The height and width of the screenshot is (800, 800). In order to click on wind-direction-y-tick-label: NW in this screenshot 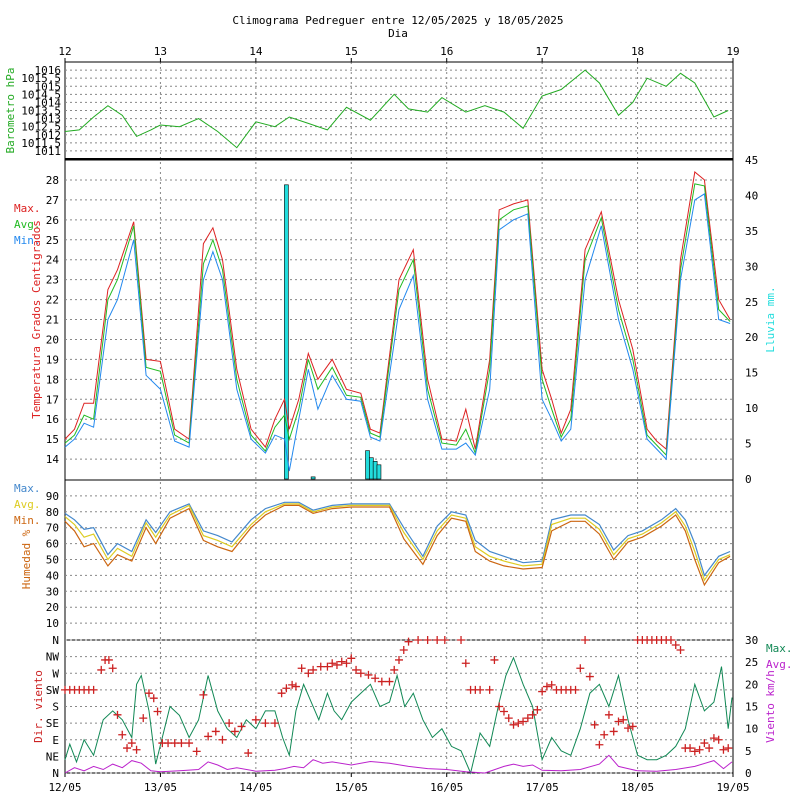, I will do `click(53, 657)`.